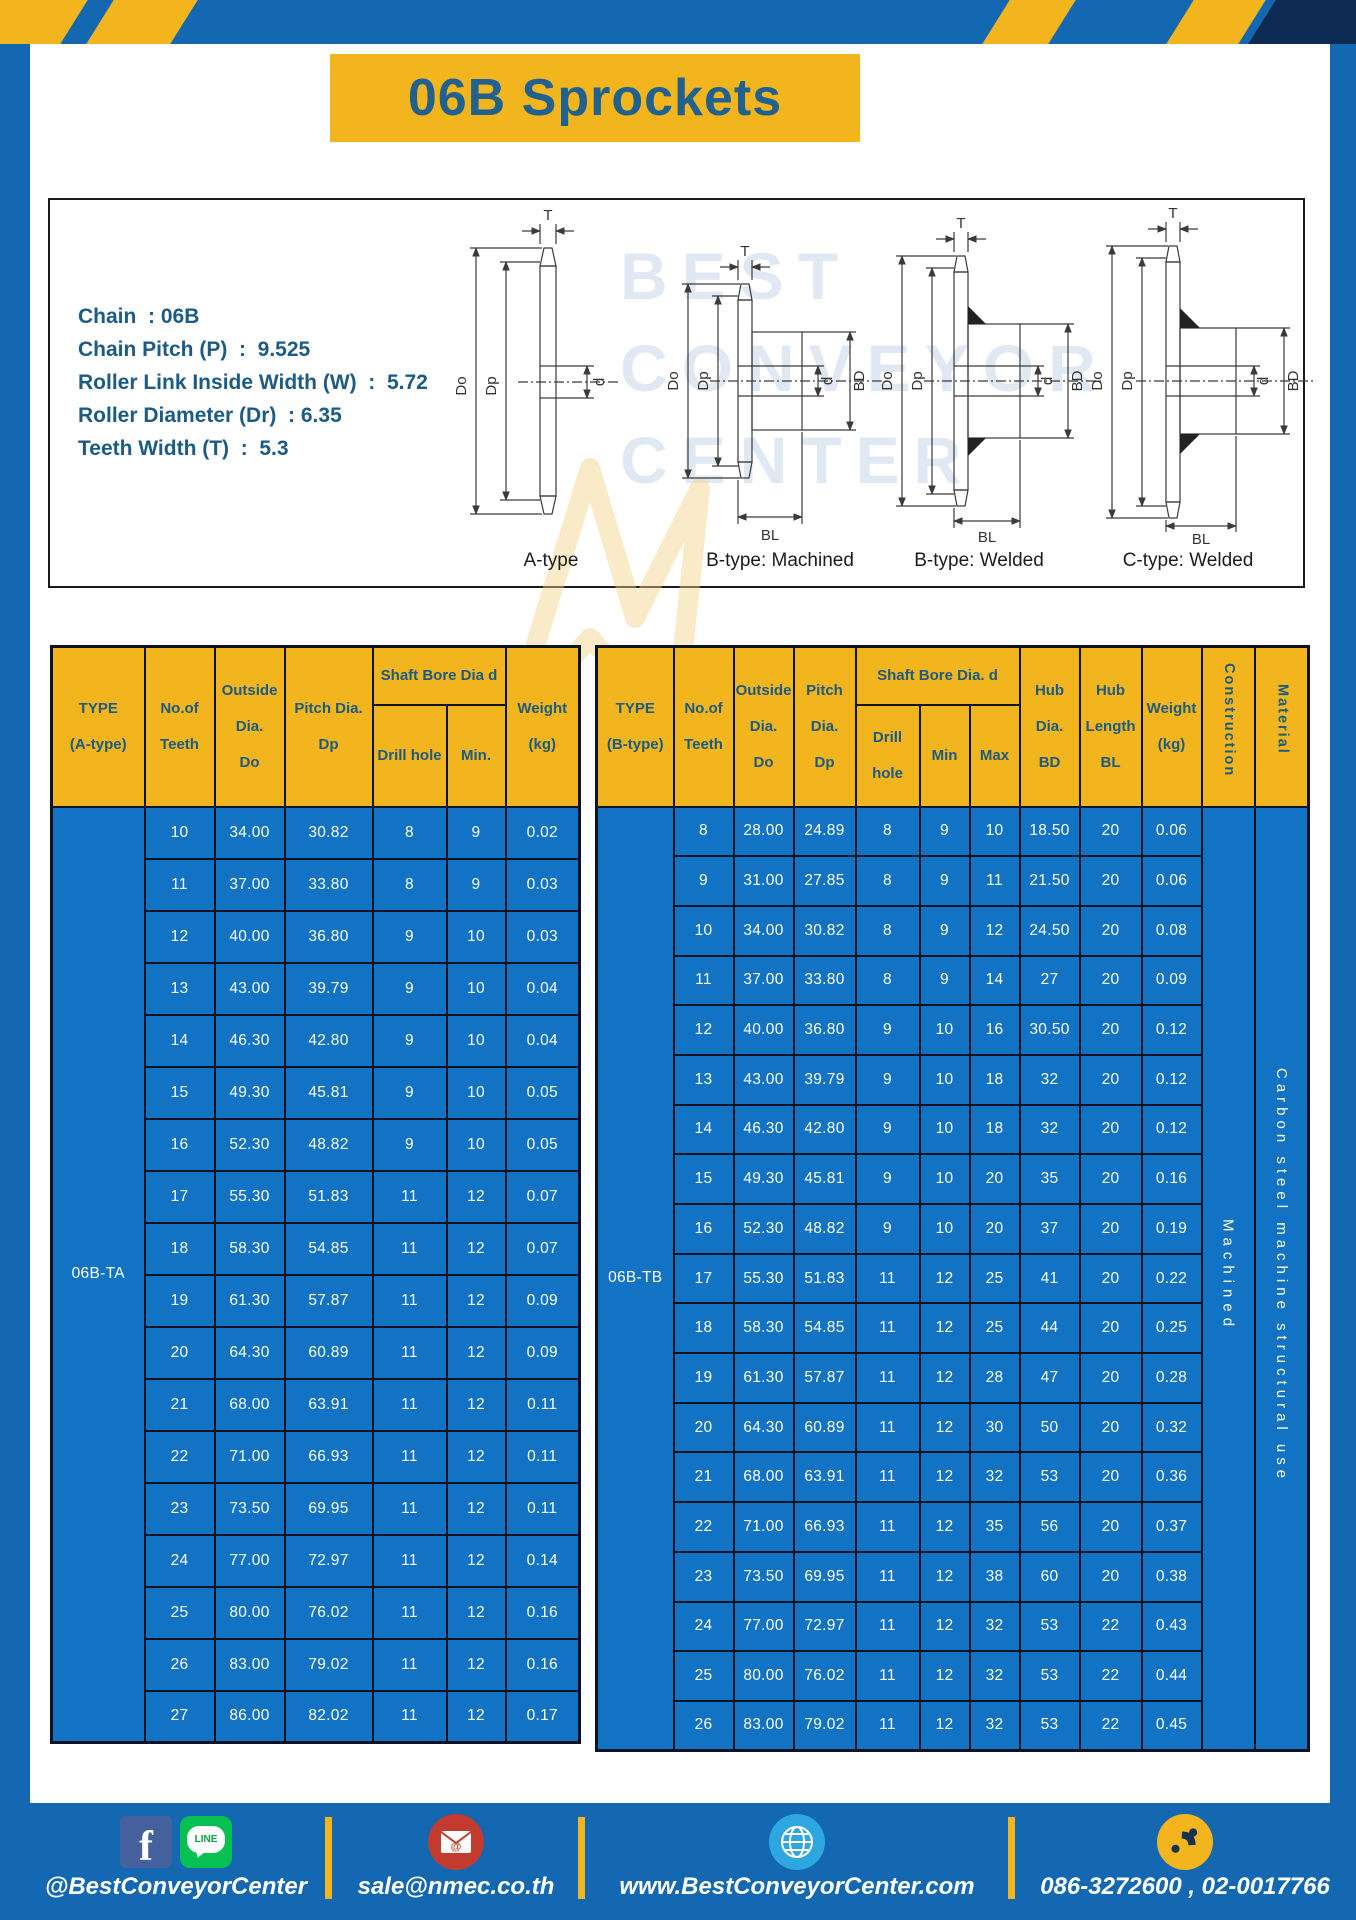 This screenshot has height=1920, width=1356. I want to click on dim-label-dp: Dp, so click(1127, 380).